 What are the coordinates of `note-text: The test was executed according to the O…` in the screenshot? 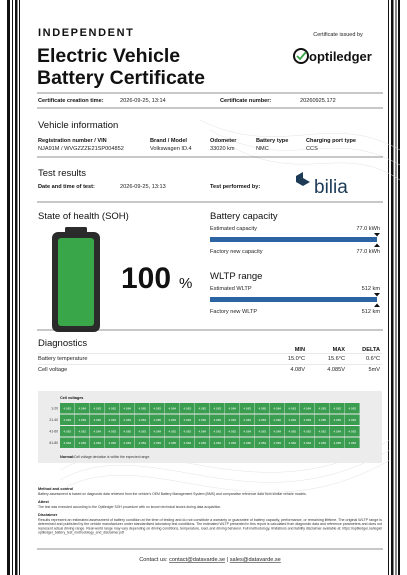 It's located at (129, 507).